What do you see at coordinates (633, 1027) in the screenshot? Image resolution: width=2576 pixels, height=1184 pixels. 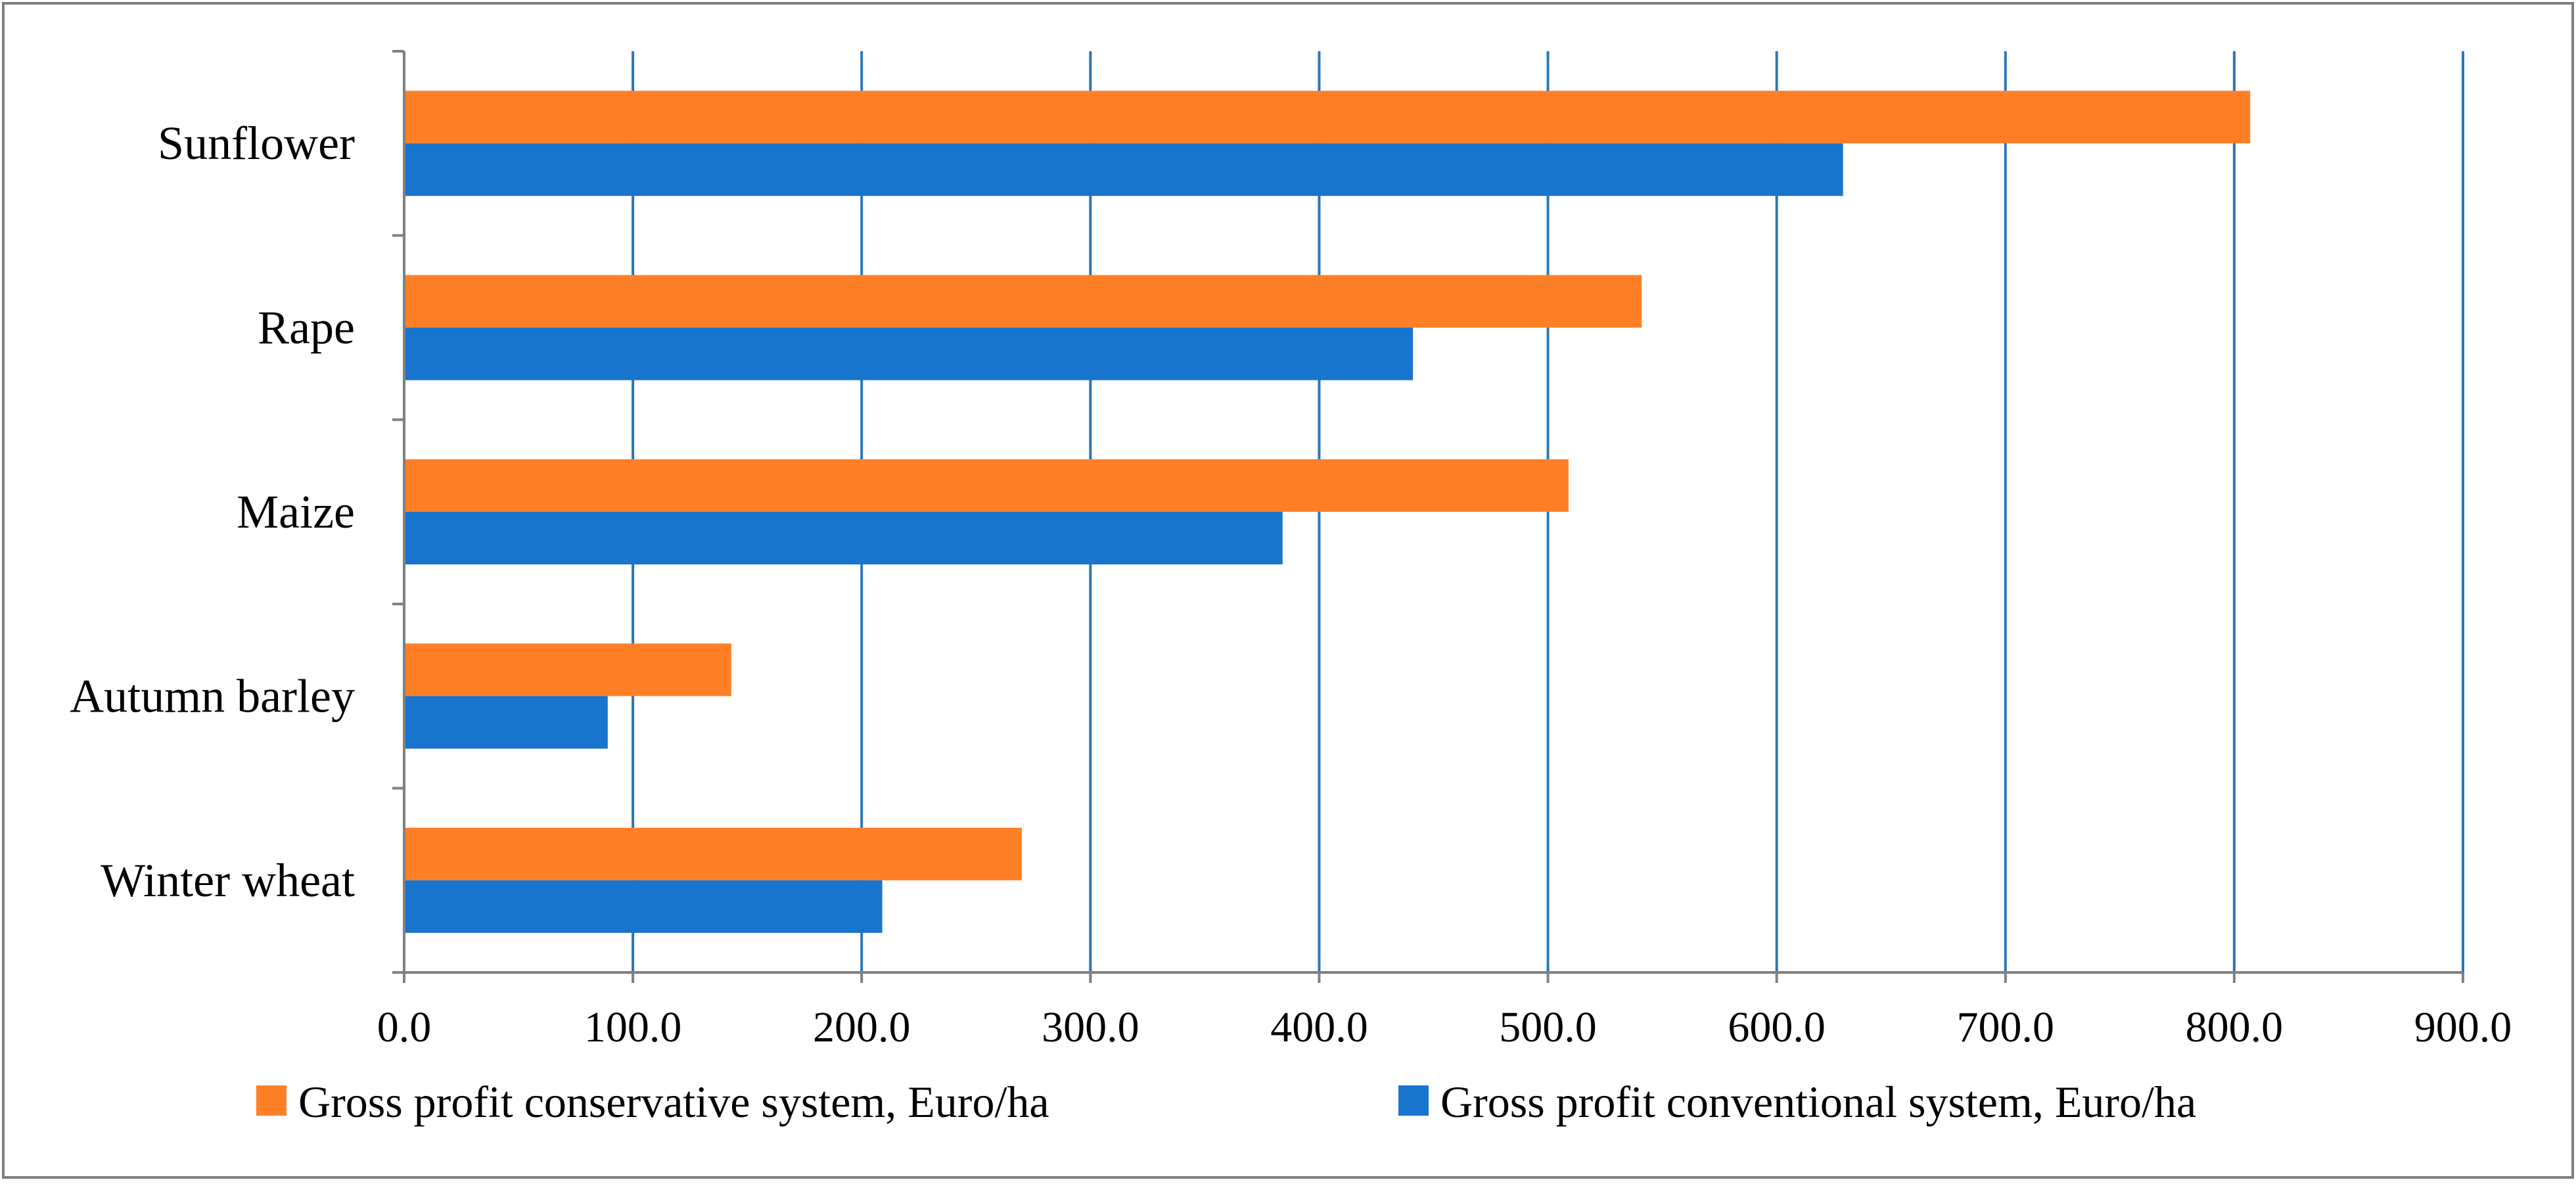 I see `x-tick-label: 100.0` at bounding box center [633, 1027].